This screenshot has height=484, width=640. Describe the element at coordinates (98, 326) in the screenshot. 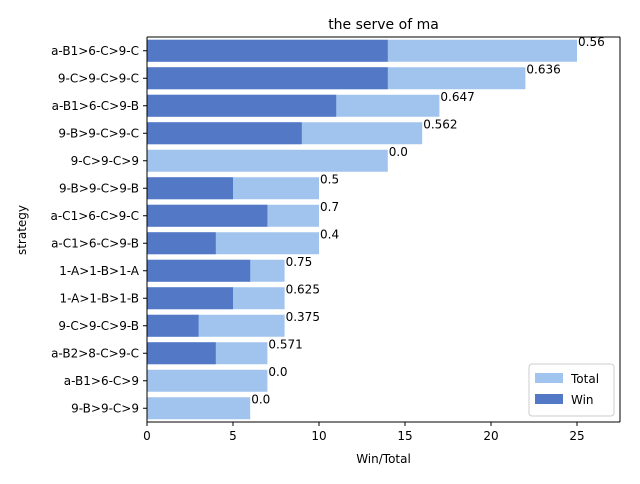

I see `y-tick-label-10: 9-C>9-C>9-B` at that location.